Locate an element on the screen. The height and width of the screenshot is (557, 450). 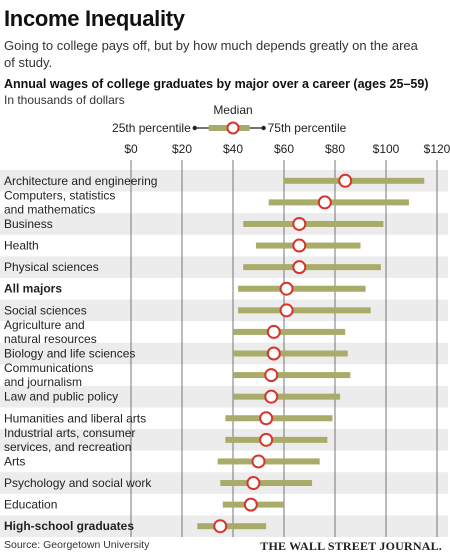
category-label: Architecture and engineering is located at coordinates (80, 181).